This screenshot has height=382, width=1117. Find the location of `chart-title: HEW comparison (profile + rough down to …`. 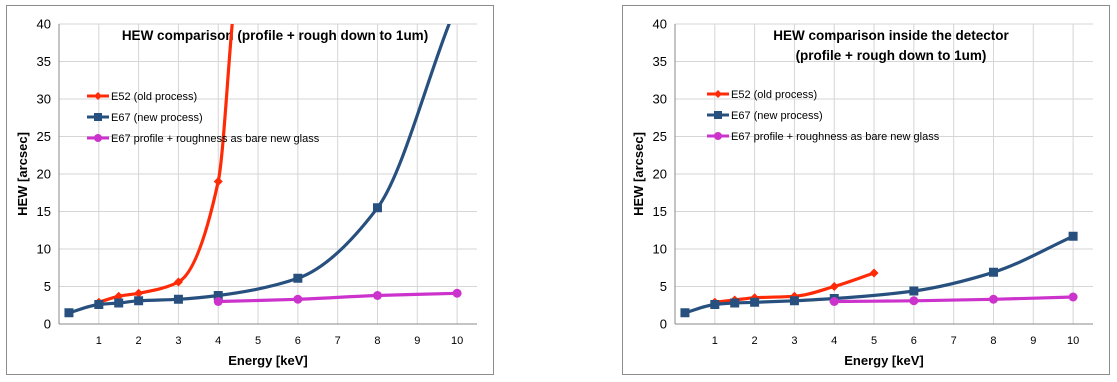

chart-title: HEW comparison (profile + rough down to … is located at coordinates (275, 35).